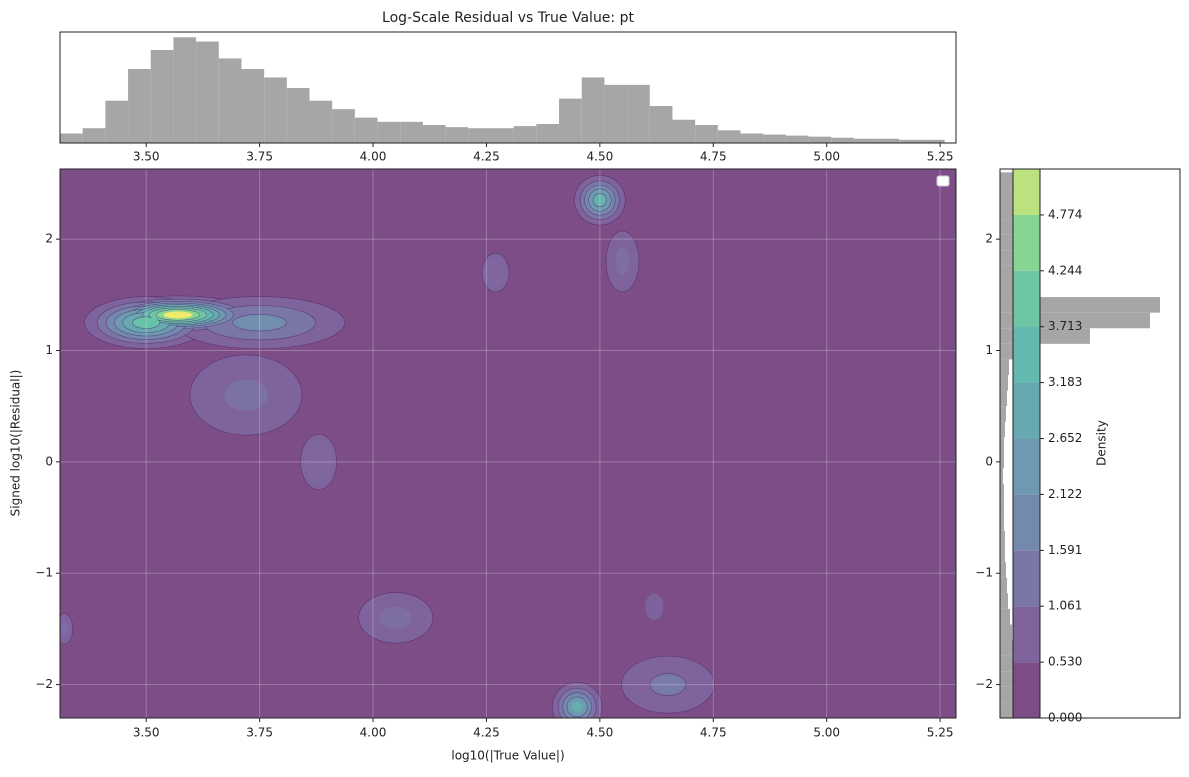 The image size is (1189, 777). I want to click on top-x-tick-label: 4.00, so click(373, 157).